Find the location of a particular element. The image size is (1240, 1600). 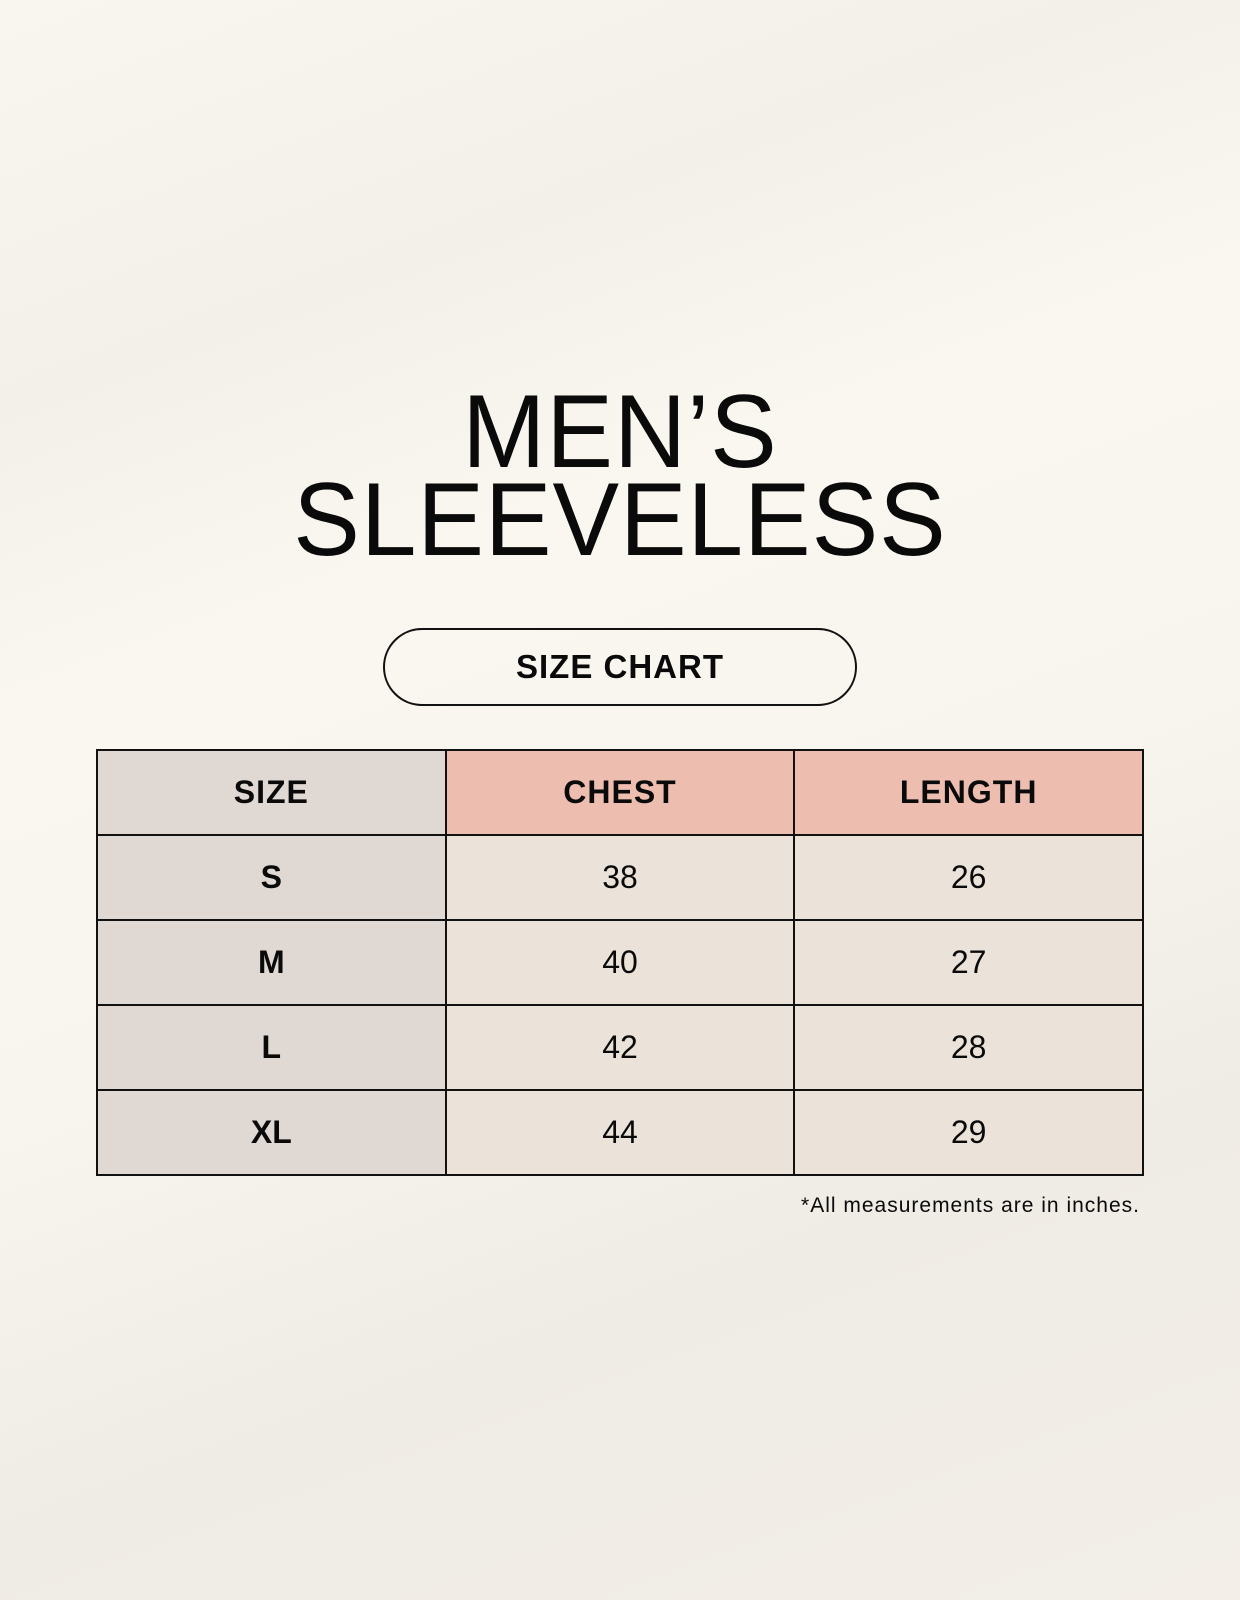

length-cell: 29 is located at coordinates (968, 1132).